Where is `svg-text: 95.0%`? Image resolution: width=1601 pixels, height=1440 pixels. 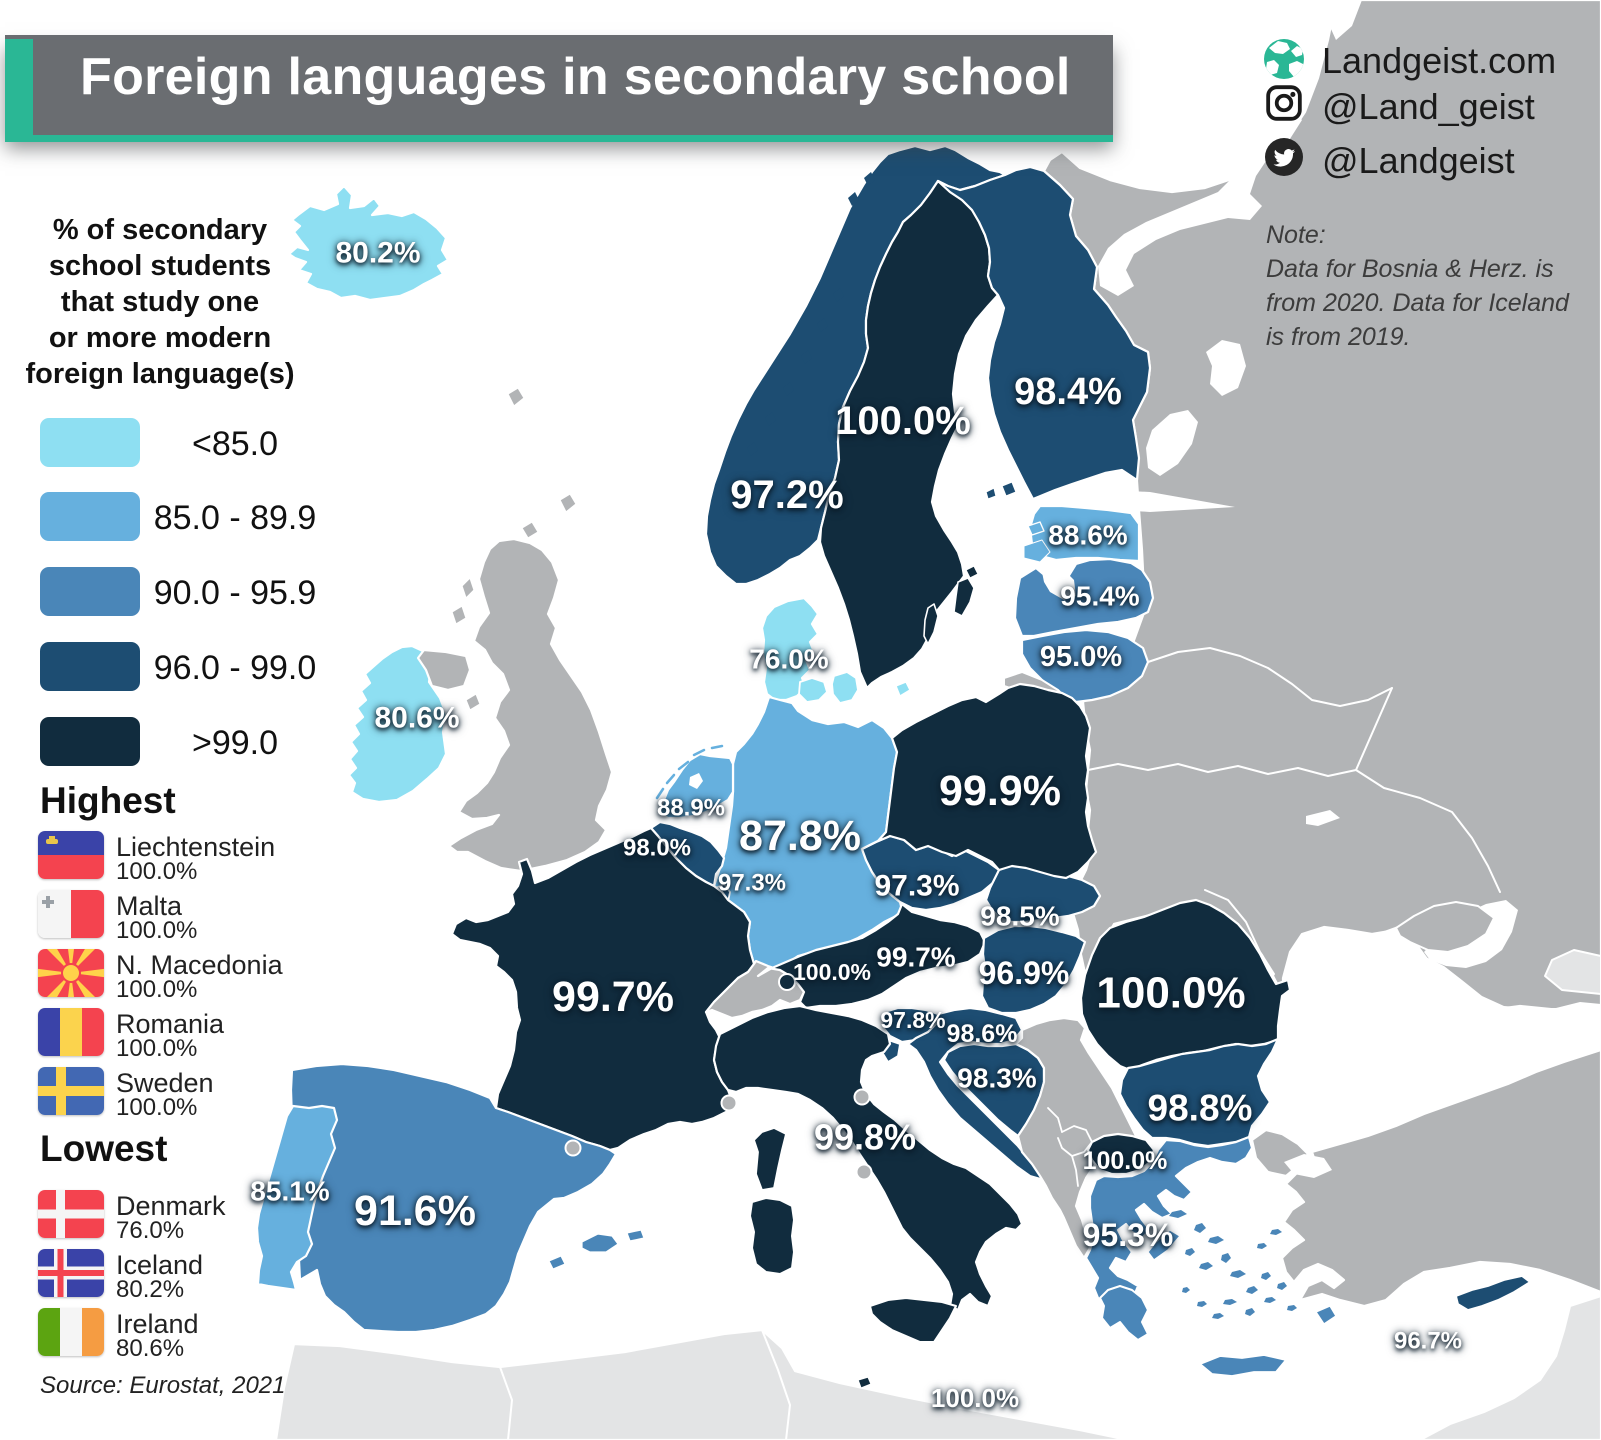 svg-text: 95.0% is located at coordinates (1081, 657).